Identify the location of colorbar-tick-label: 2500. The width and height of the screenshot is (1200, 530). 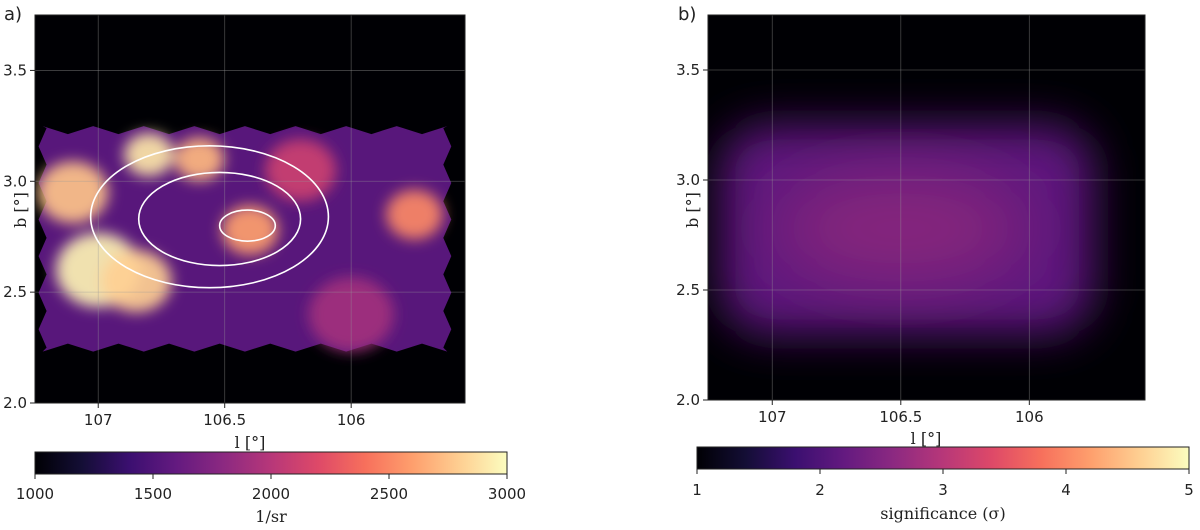
(389, 494).